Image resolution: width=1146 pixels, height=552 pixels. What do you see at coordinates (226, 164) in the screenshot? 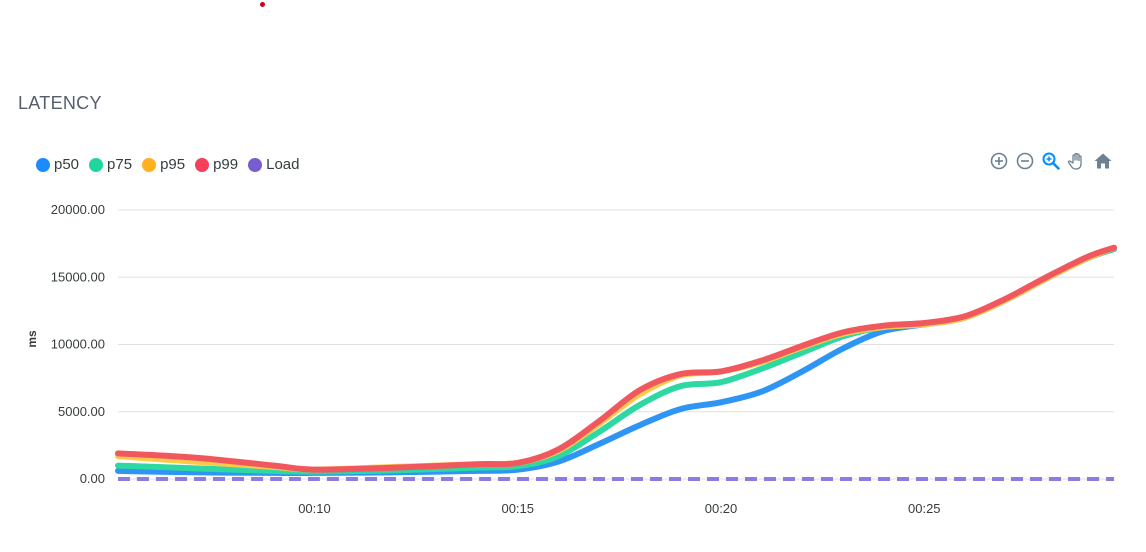
I see `legend-label: p99` at bounding box center [226, 164].